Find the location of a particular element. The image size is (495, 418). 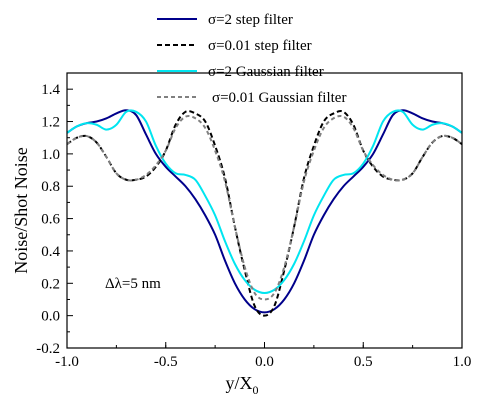

y-tick-label: 1.4 is located at coordinates (50, 90).